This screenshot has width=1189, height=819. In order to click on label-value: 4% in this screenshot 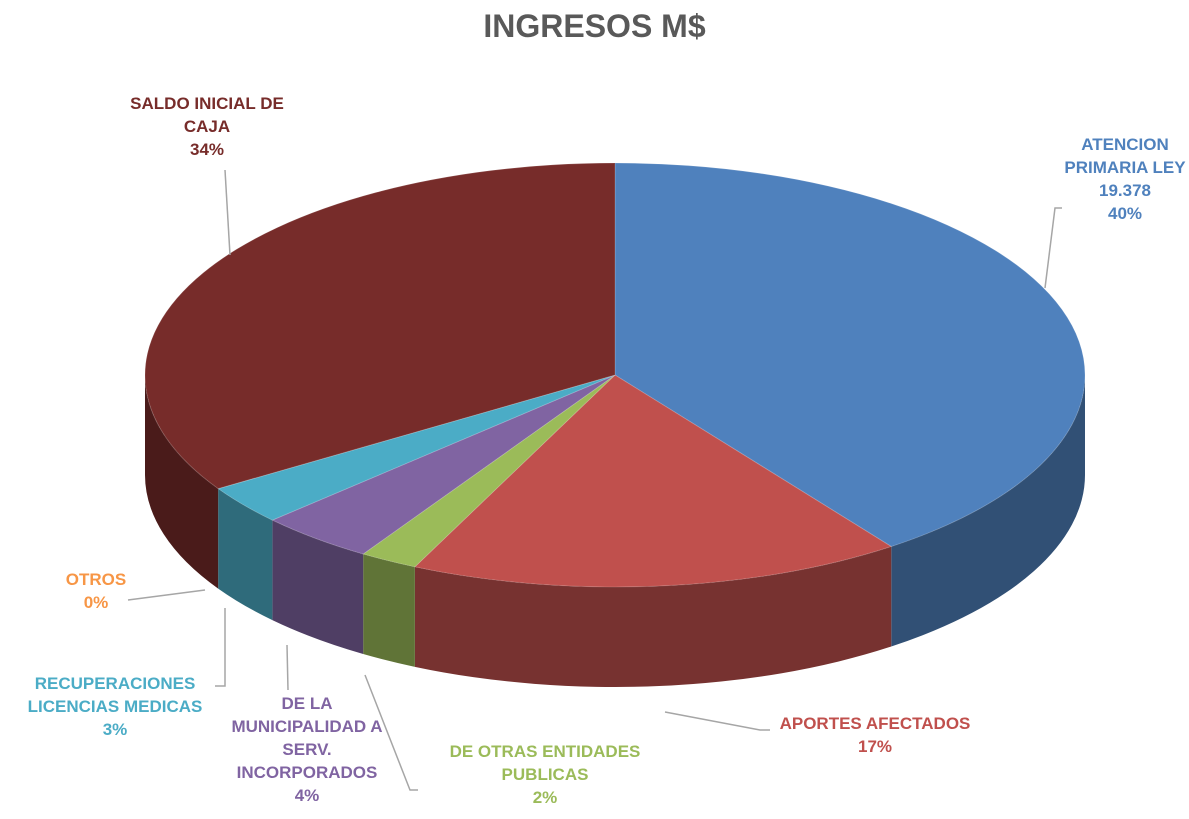, I will do `click(307, 795)`.